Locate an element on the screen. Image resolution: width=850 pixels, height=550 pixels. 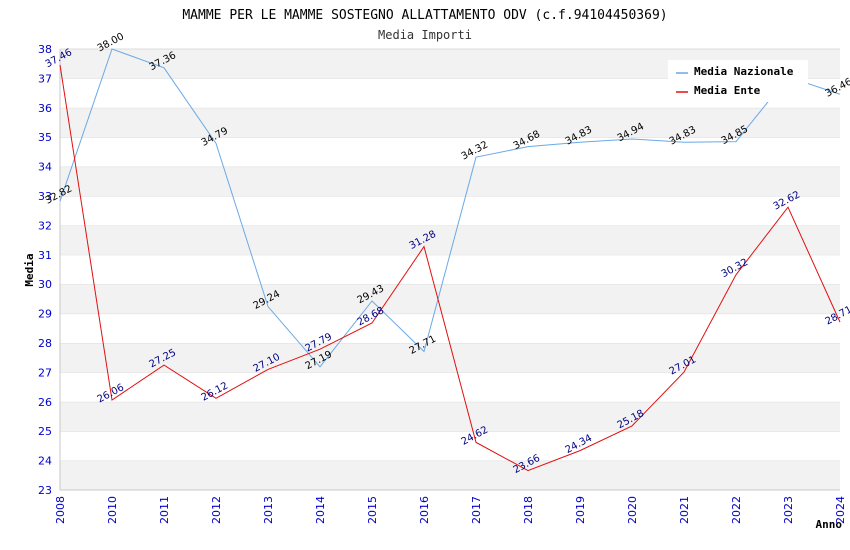
x-tick-label: 2013 is located at coordinates (268, 510).